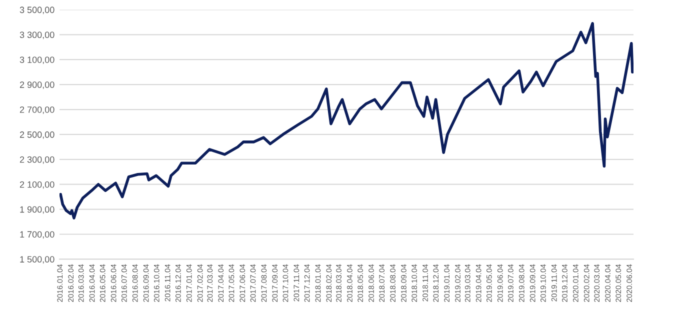  What do you see at coordinates (37, 60) in the screenshot?
I see `y-tick-label: 3 100,00` at bounding box center [37, 60].